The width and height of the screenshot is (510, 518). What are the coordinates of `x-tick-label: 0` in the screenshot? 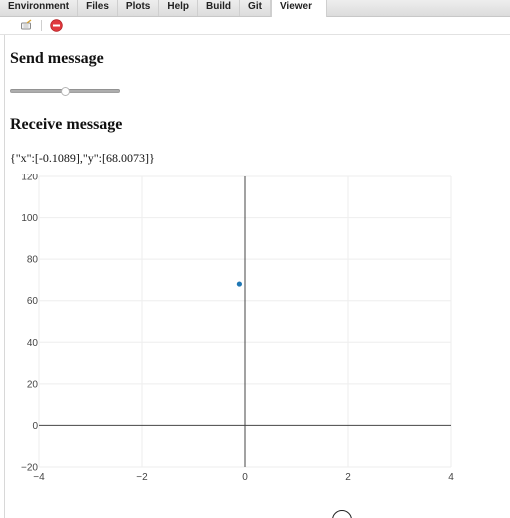 It's located at (245, 477).